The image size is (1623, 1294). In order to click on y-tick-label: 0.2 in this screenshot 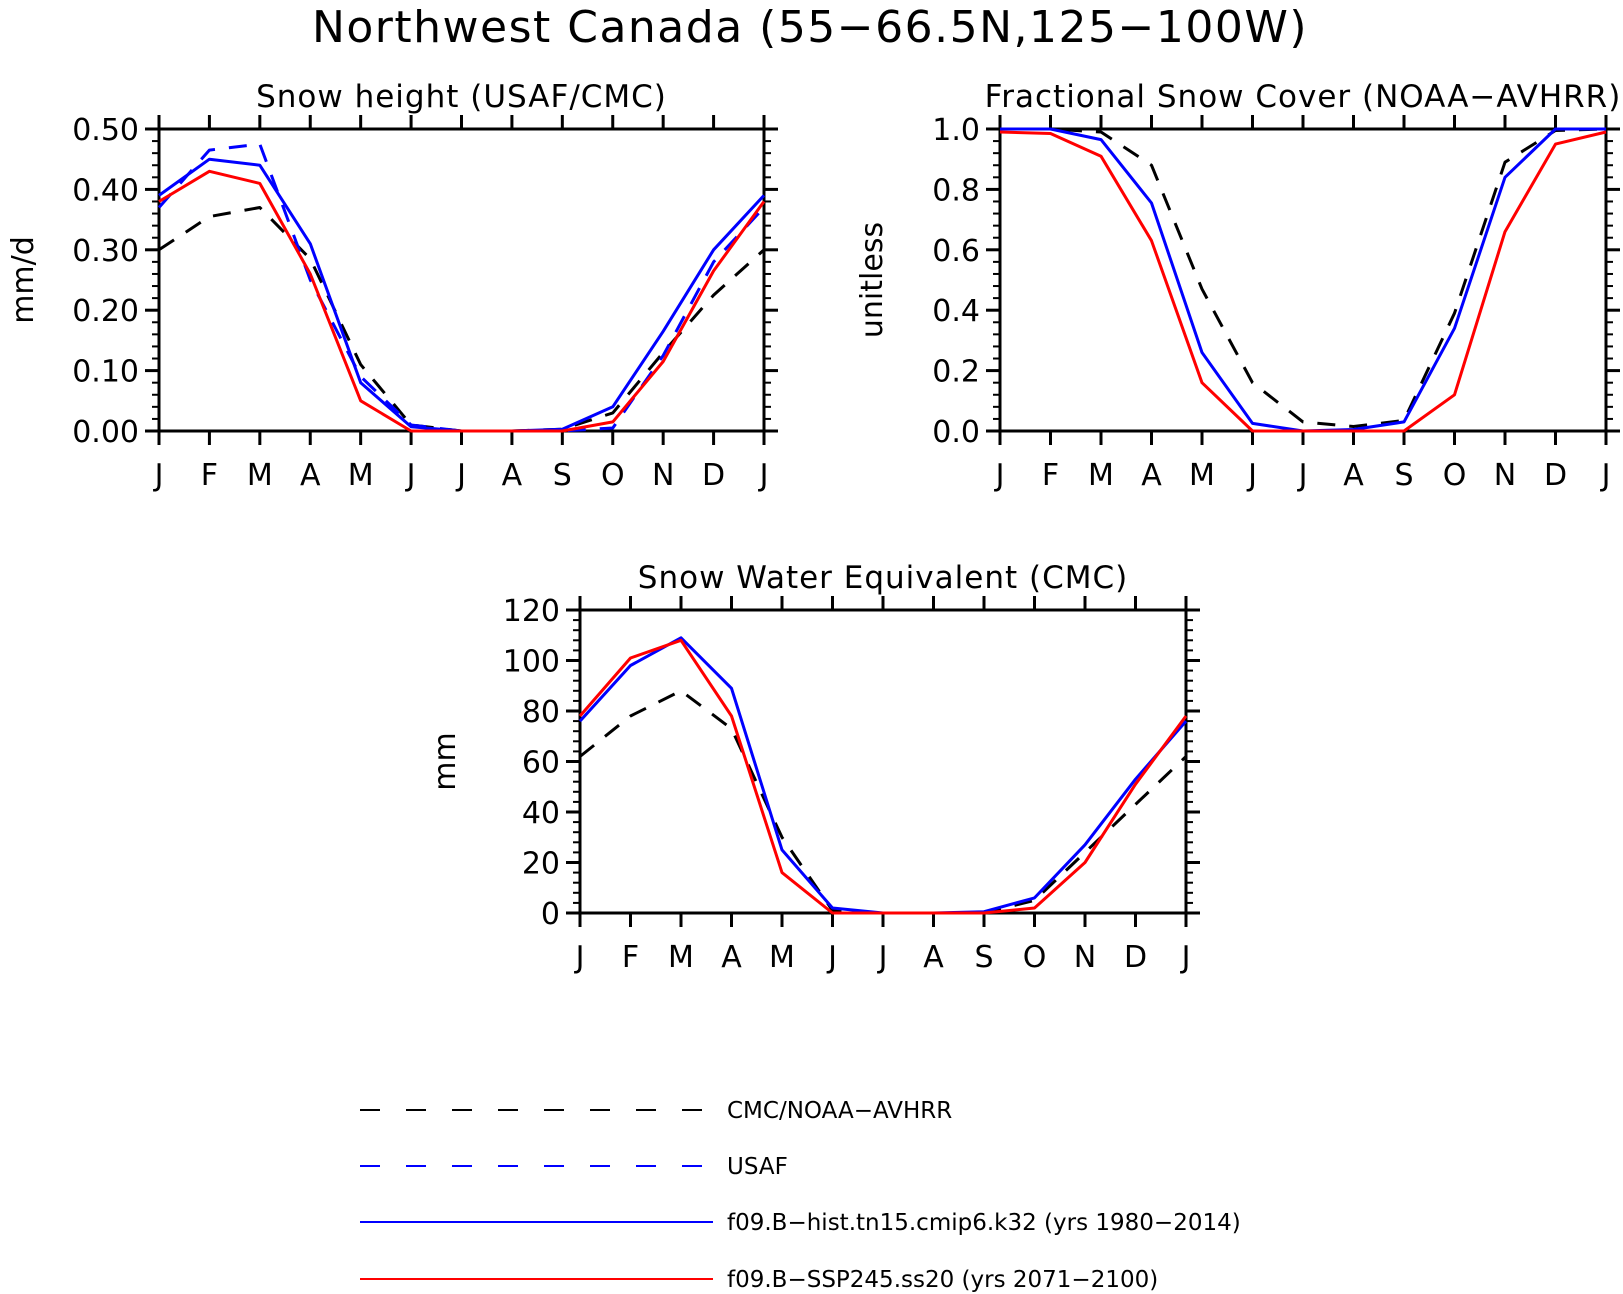, I will do `click(956, 372)`.